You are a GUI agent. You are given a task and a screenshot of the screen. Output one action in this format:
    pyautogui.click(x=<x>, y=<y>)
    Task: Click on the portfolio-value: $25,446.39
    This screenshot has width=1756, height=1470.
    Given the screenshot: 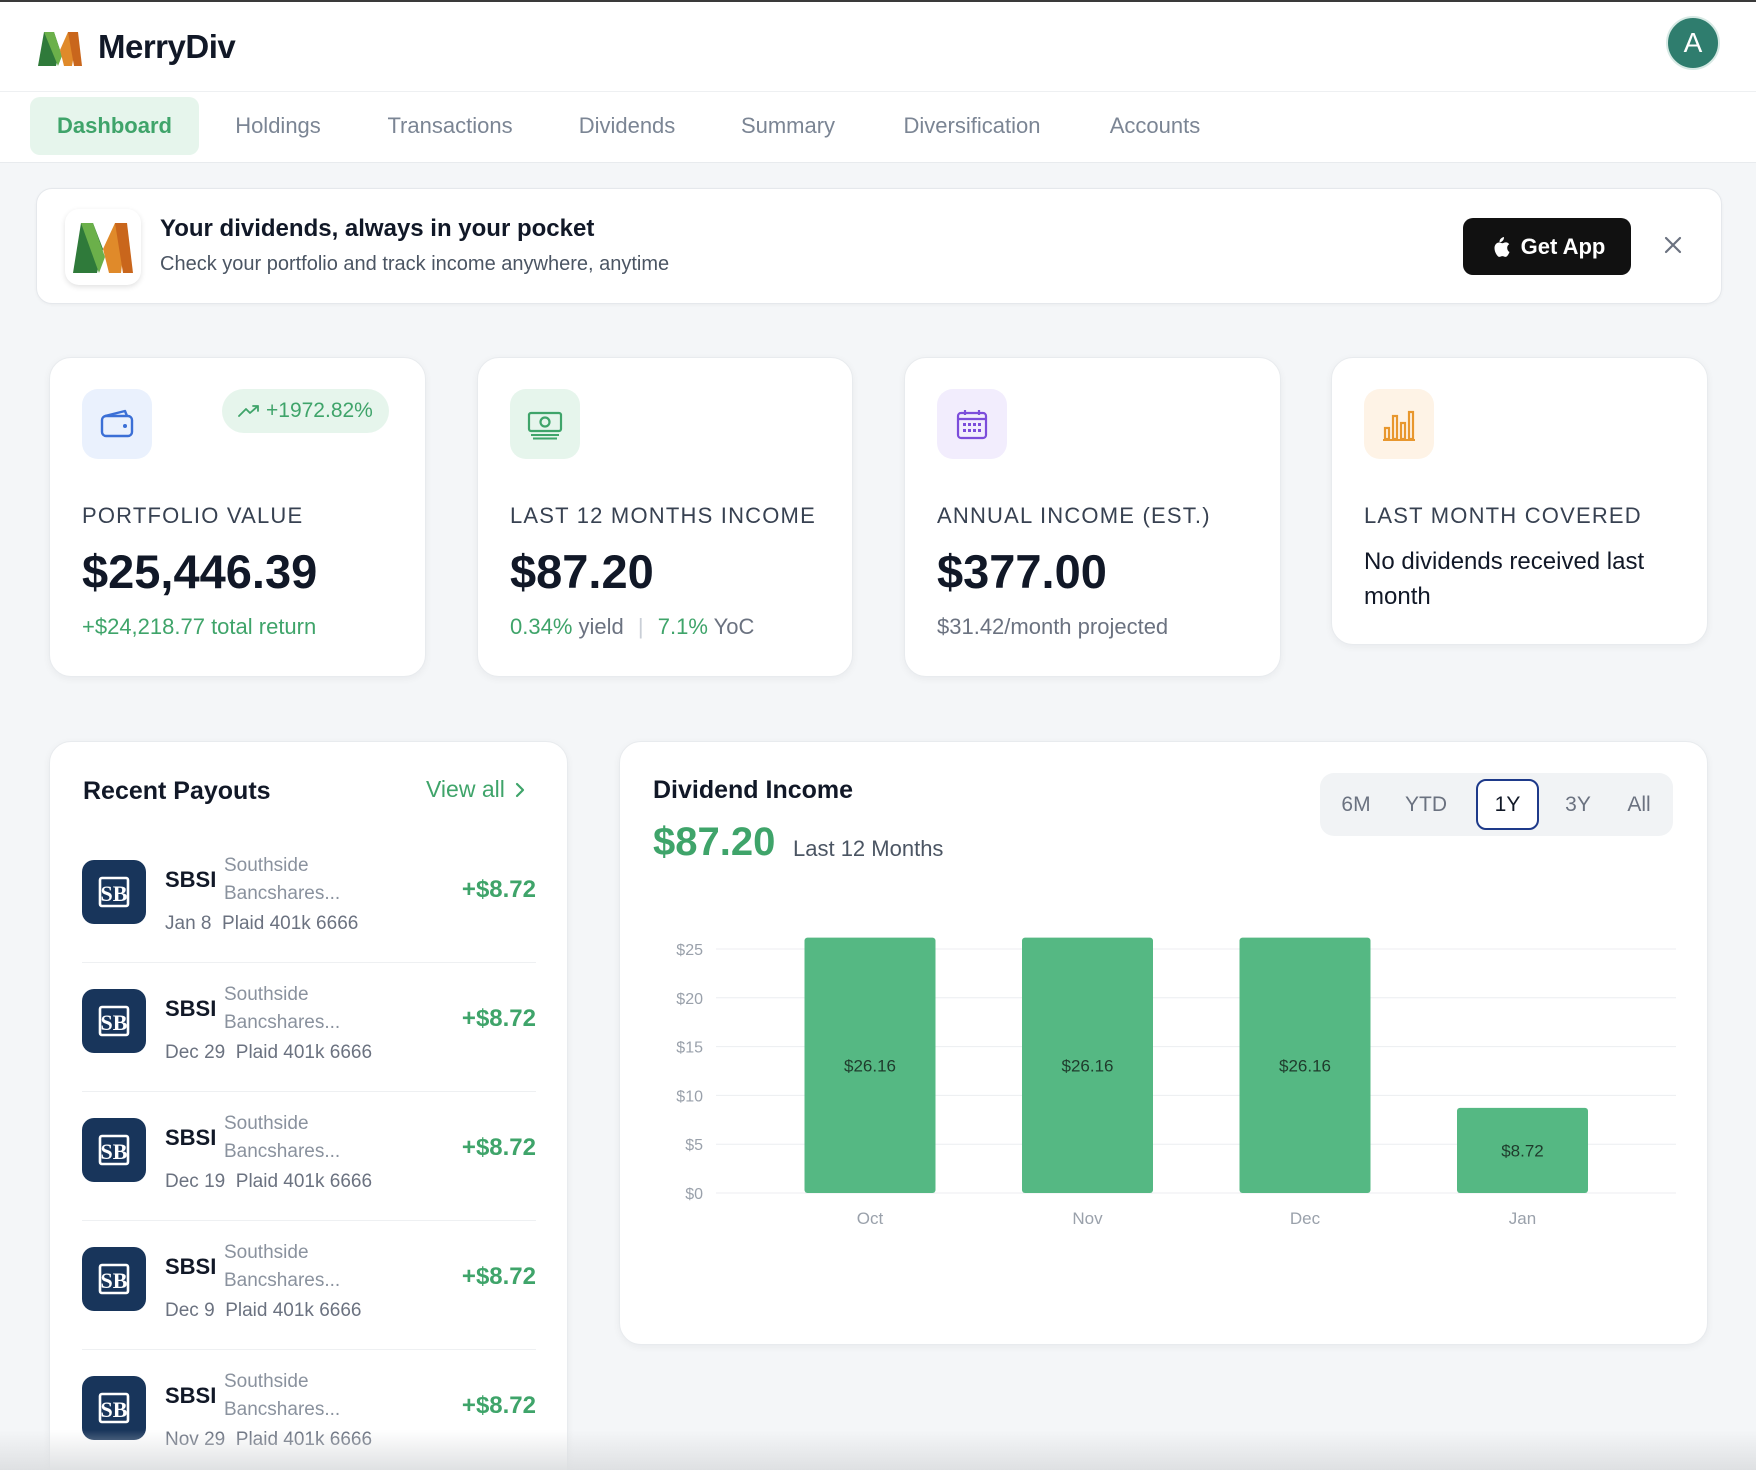 What is the action you would take?
    pyautogui.click(x=200, y=571)
    